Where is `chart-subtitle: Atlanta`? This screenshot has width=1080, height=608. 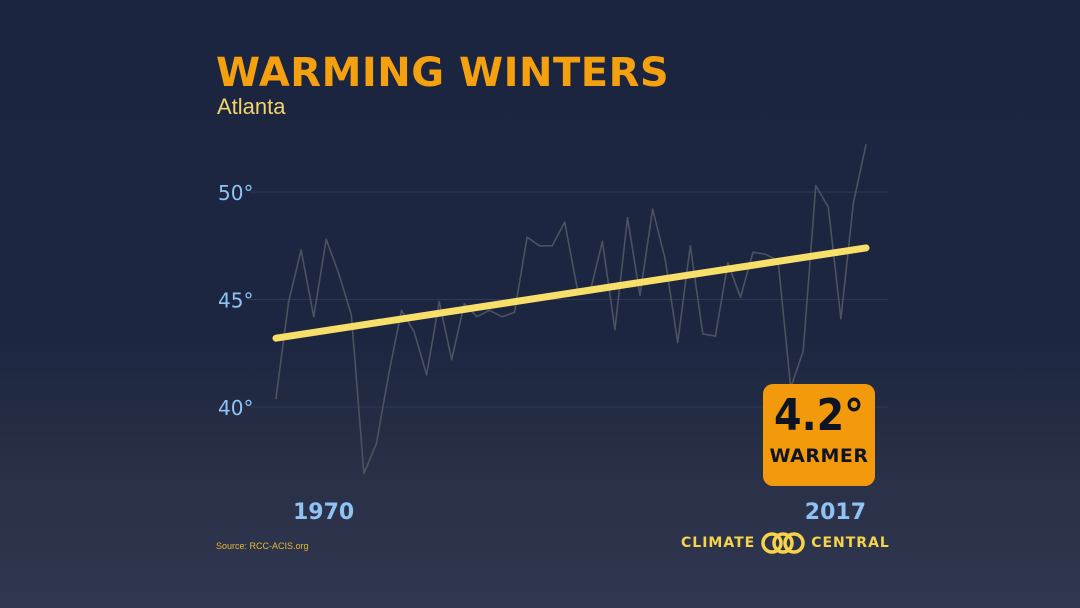
chart-subtitle: Atlanta is located at coordinates (251, 106).